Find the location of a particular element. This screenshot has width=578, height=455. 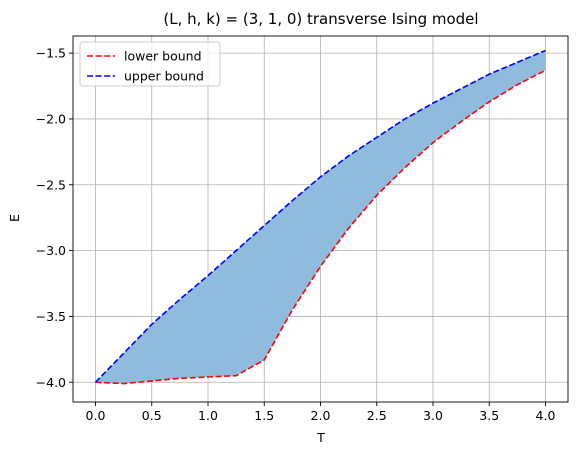

y-tick-label: −3.5 is located at coordinates (51, 316).